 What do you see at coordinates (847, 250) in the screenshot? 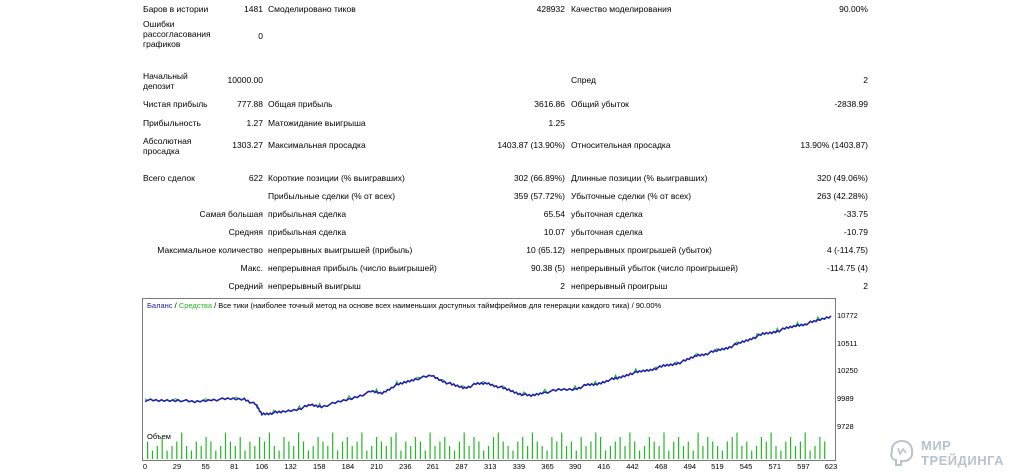
I see `max-cons-losses-value: 4 (-114.75)` at bounding box center [847, 250].